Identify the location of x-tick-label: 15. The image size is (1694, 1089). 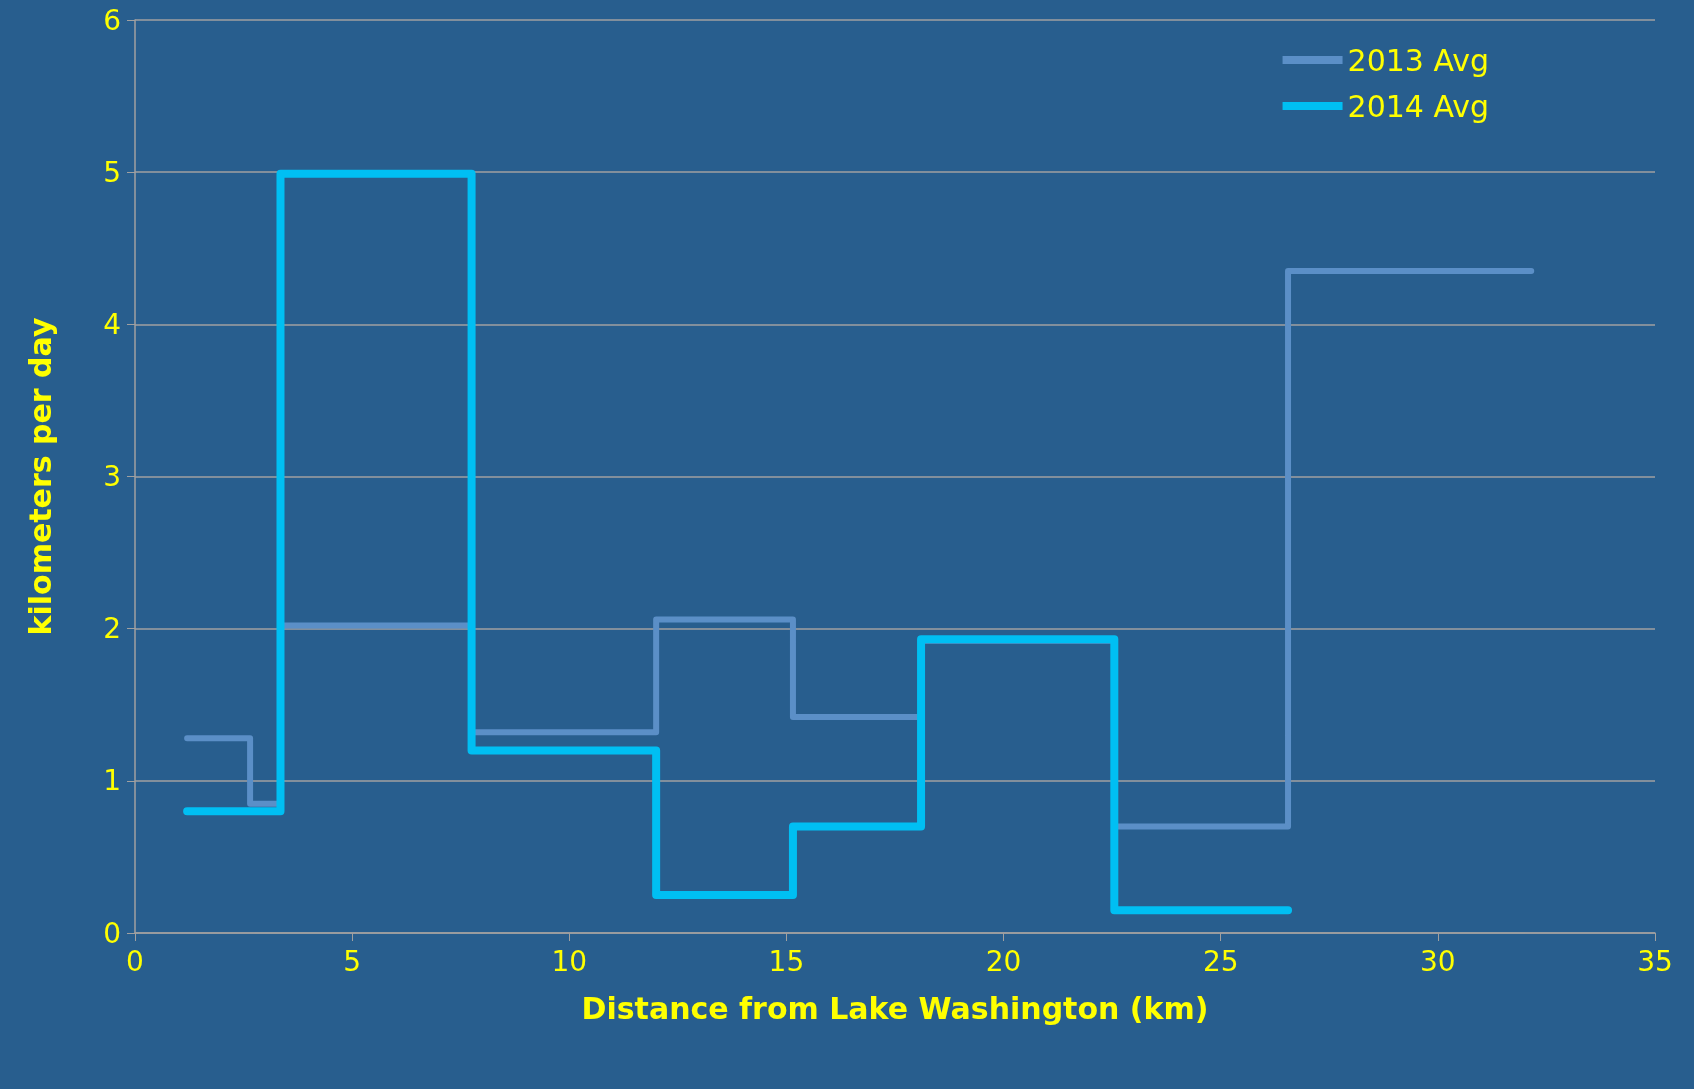
(786, 961).